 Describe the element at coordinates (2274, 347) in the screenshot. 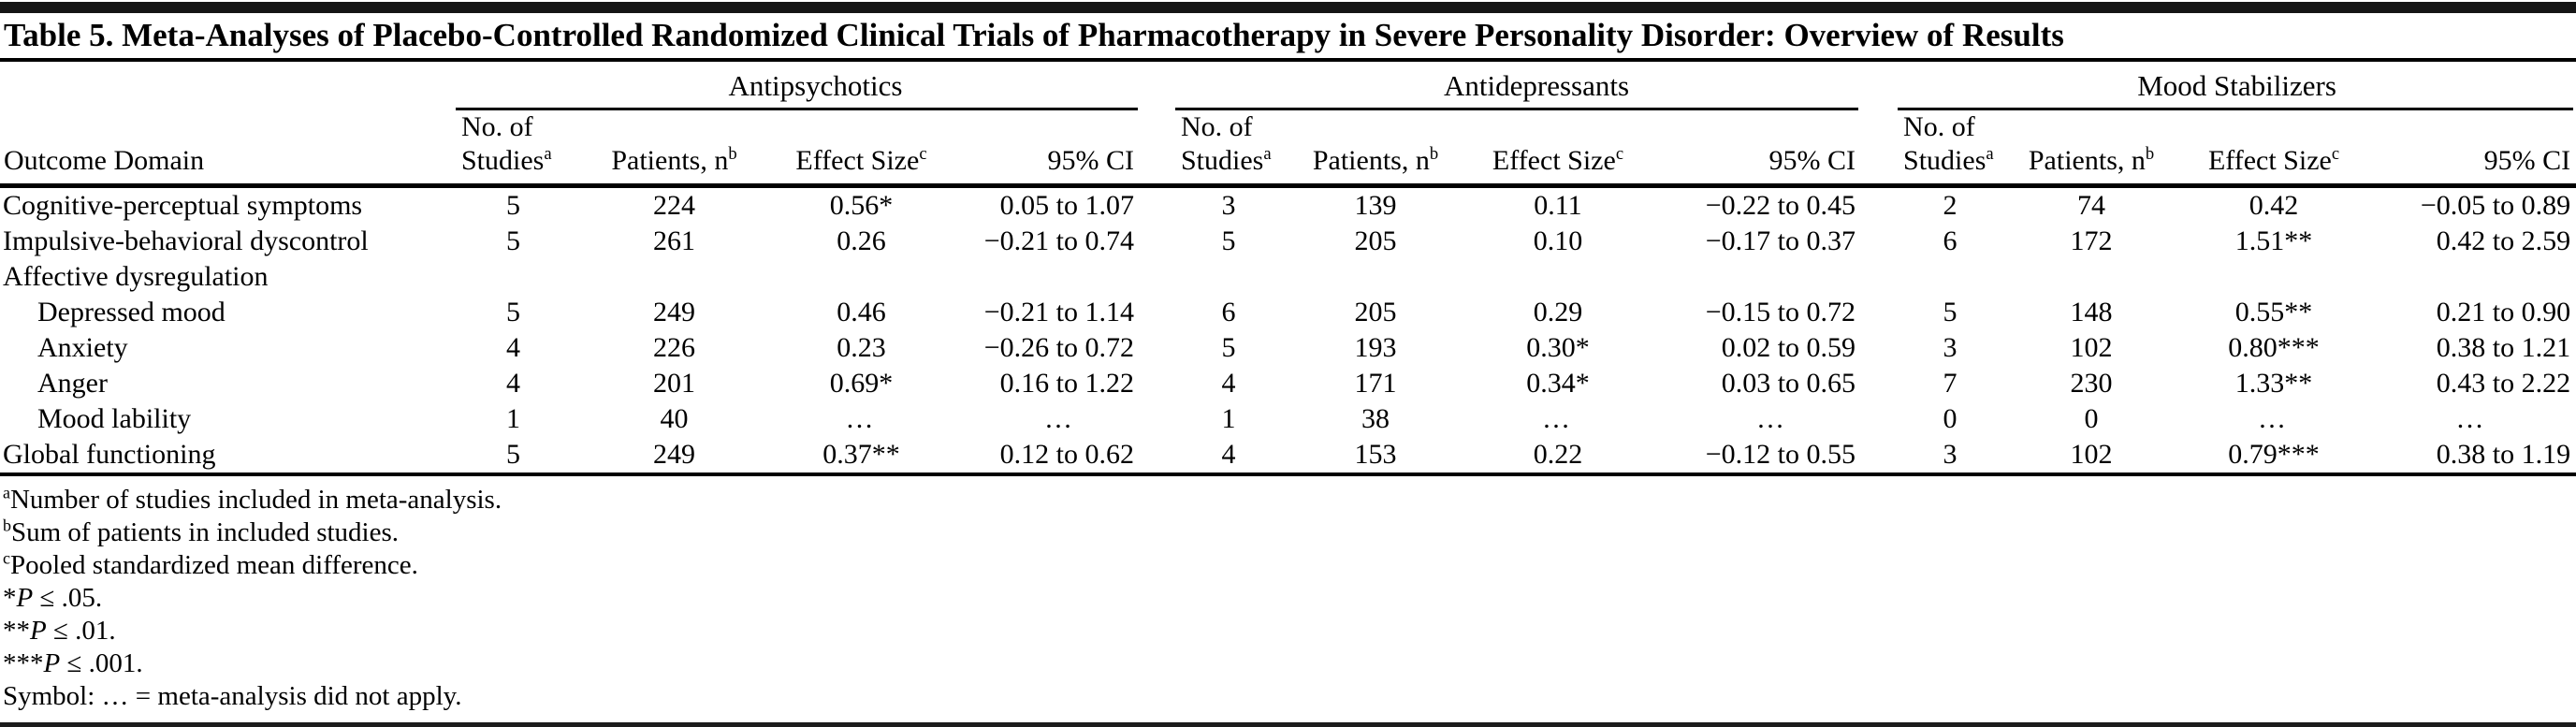

I see `cell-effect-size: 0.80***` at that location.